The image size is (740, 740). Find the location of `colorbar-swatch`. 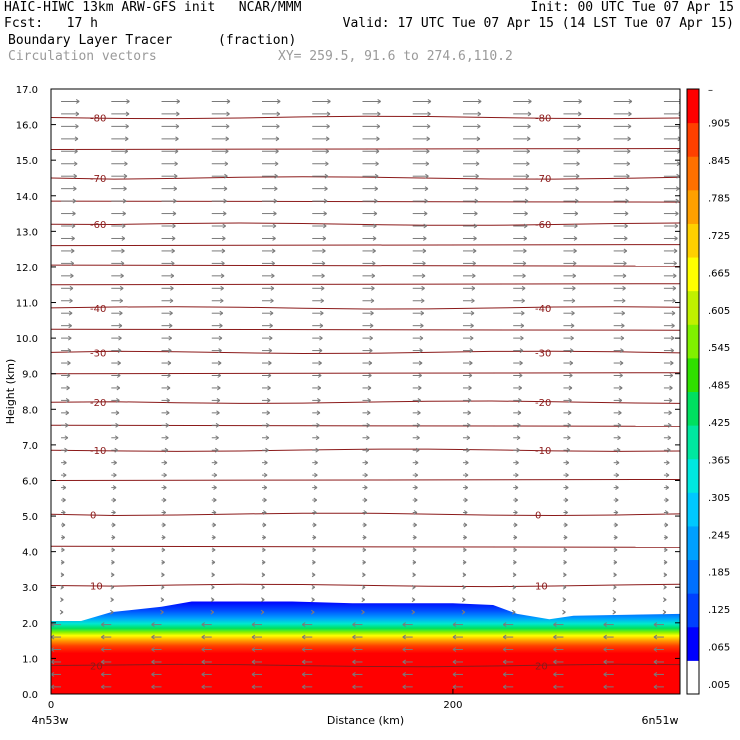

colorbar-swatch is located at coordinates (693, 543).